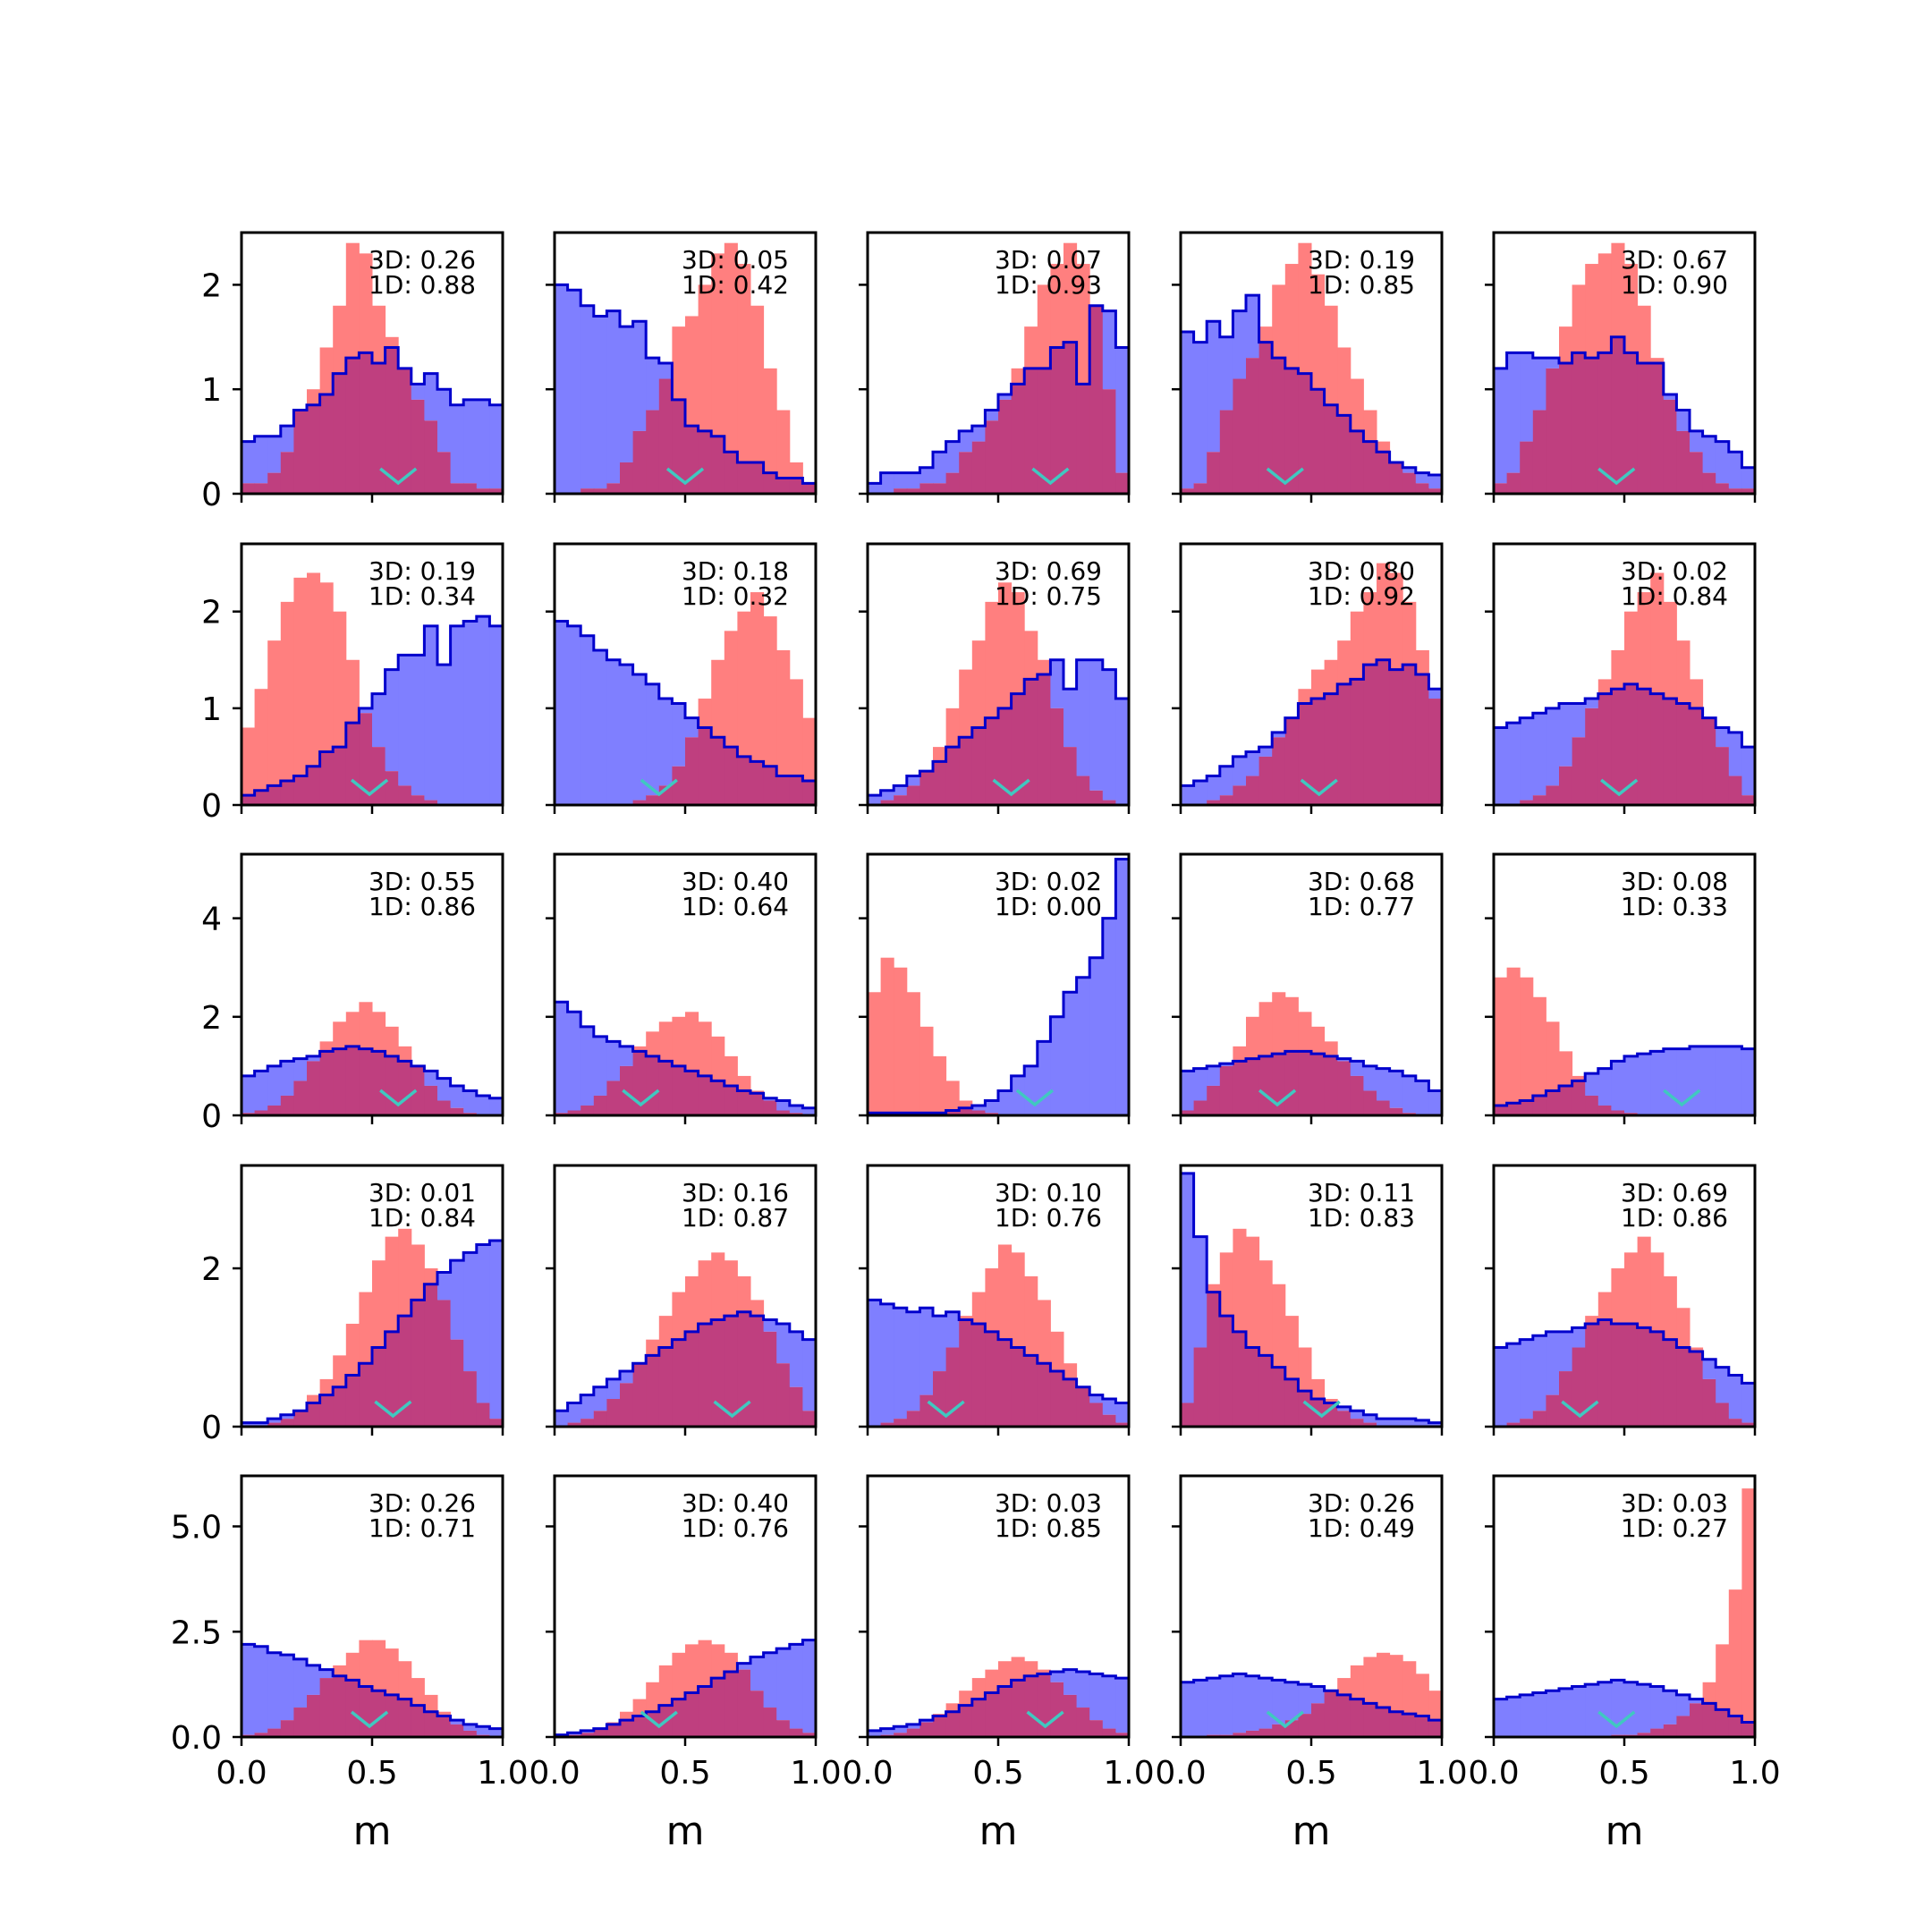 The height and width of the screenshot is (1932, 1932). What do you see at coordinates (1361, 1503) in the screenshot?
I see `score-3d: 3D: 0.26` at bounding box center [1361, 1503].